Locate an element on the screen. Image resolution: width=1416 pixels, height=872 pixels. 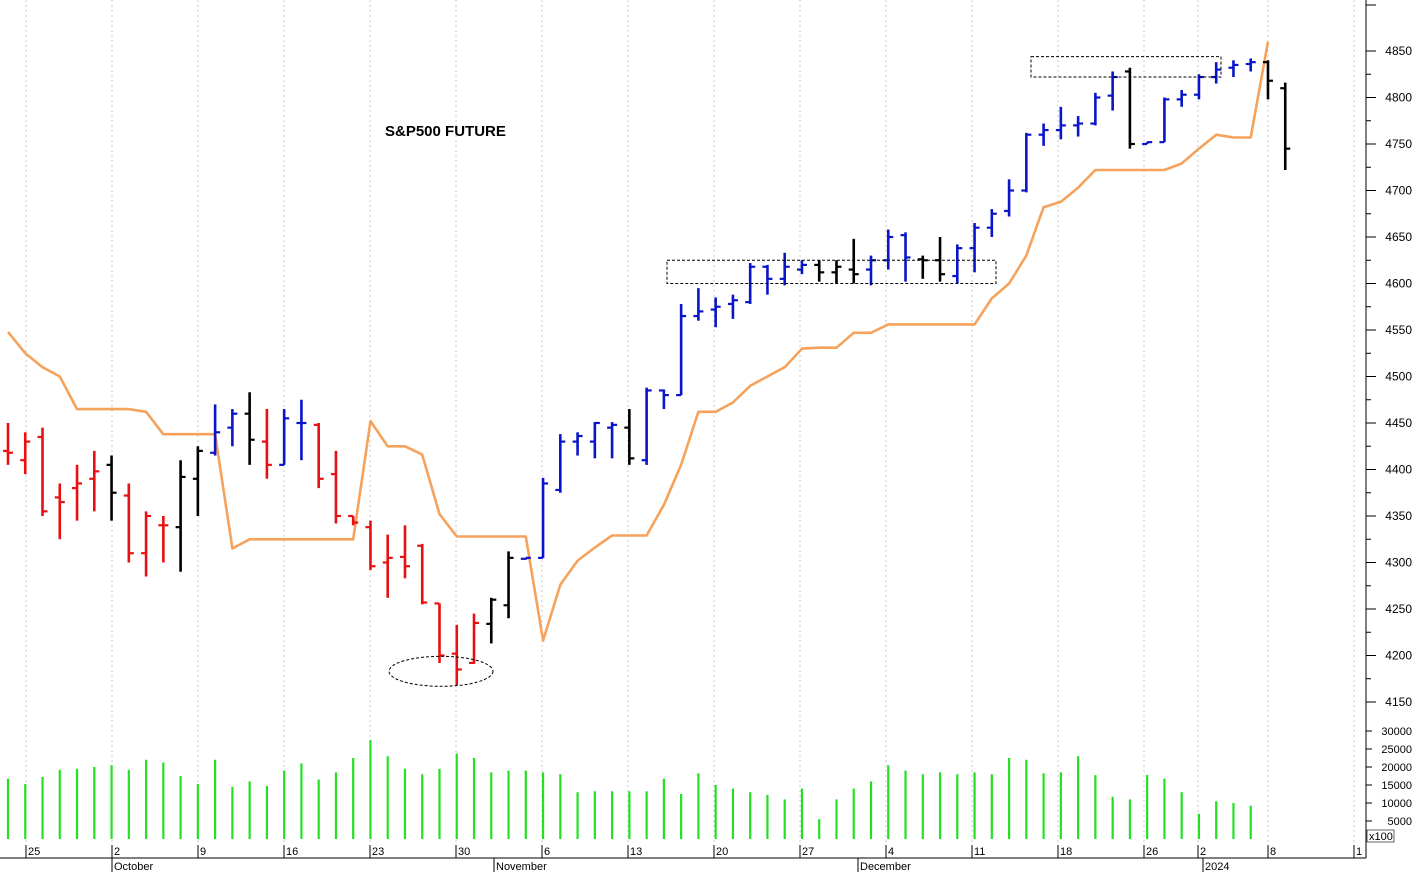
volume-tick-label: 15000 is located at coordinates (1396, 786).